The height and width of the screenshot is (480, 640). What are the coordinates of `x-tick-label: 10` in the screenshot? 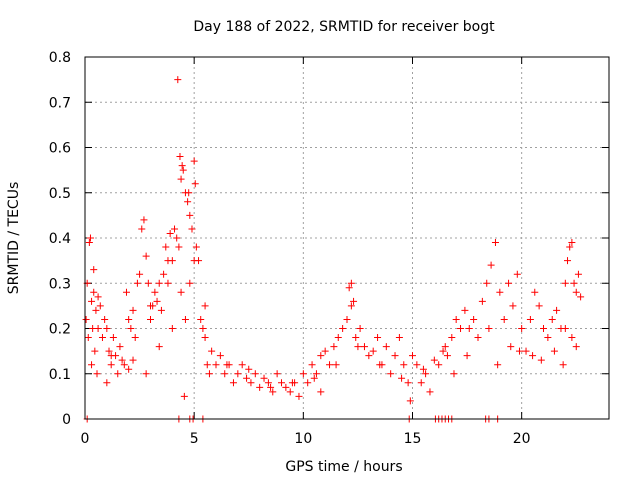 It's located at (303, 439).